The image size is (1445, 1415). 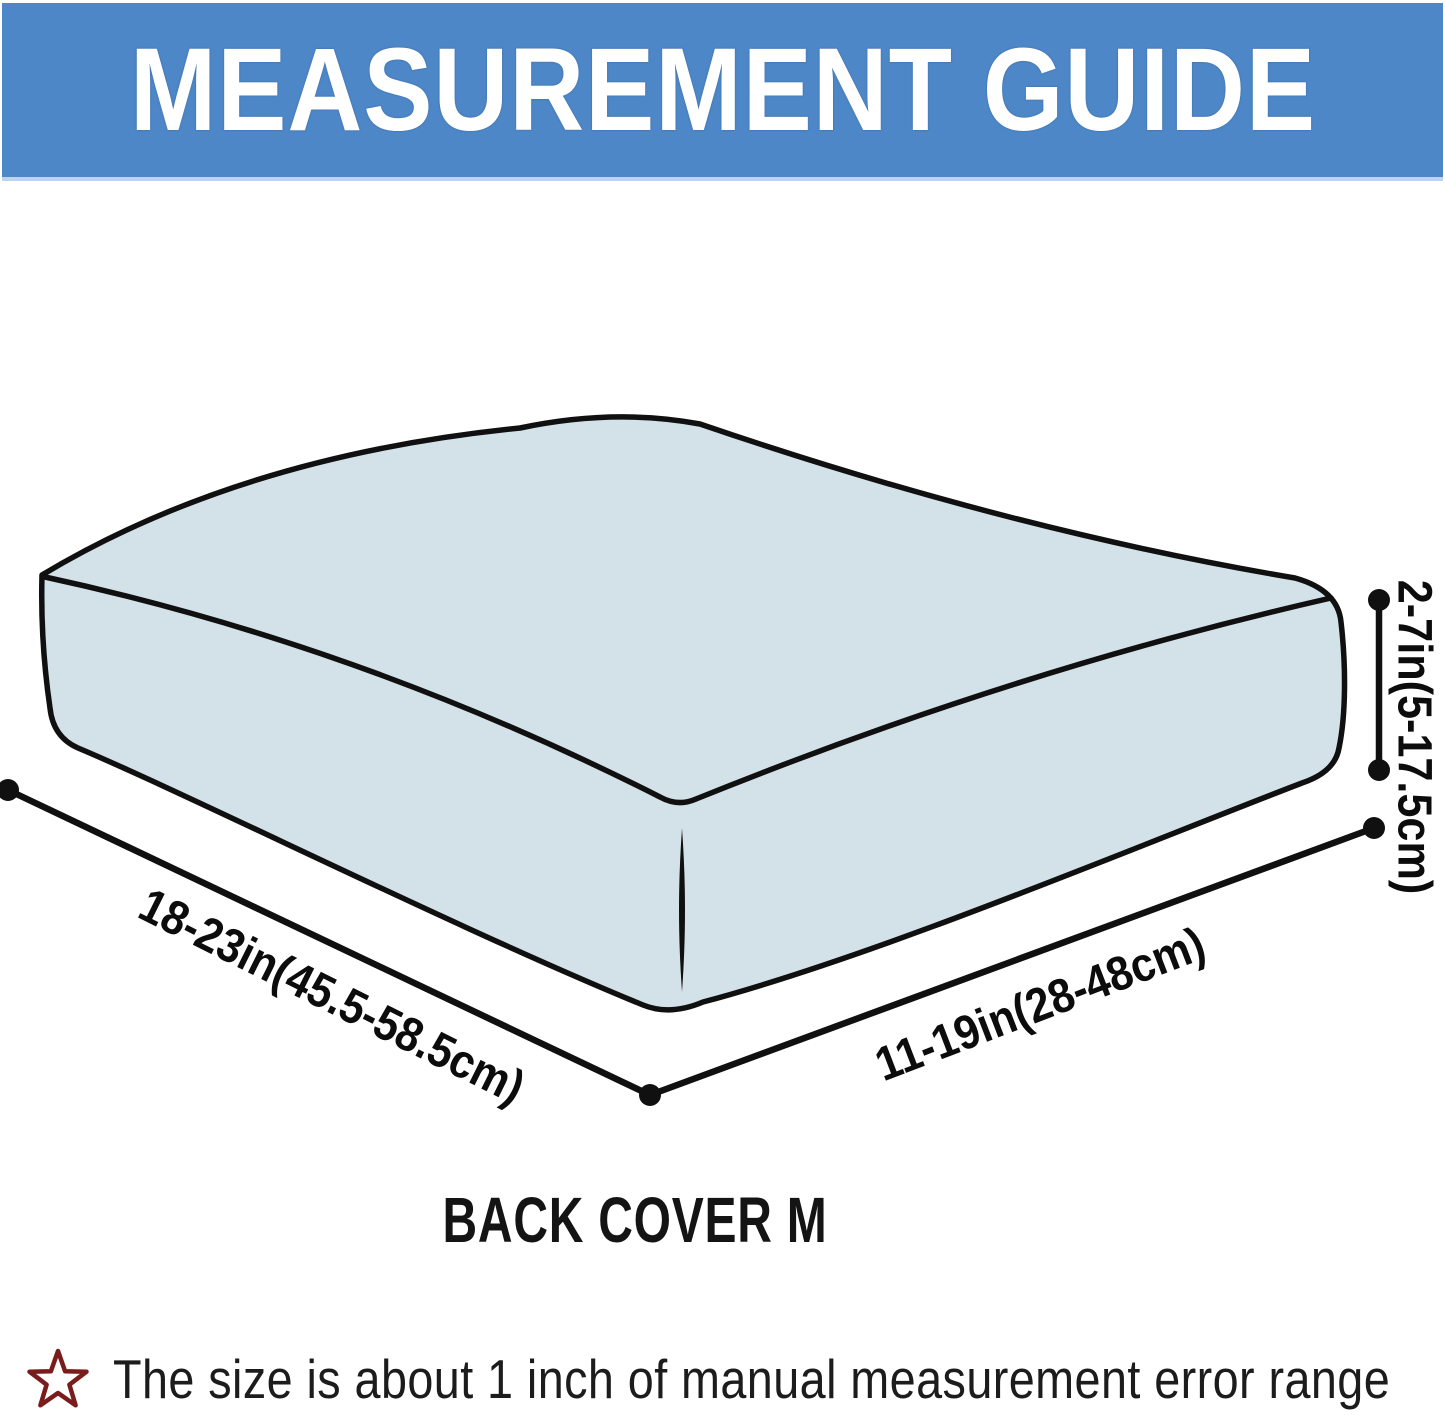 I want to click on star-icon, so click(x=58, y=1378).